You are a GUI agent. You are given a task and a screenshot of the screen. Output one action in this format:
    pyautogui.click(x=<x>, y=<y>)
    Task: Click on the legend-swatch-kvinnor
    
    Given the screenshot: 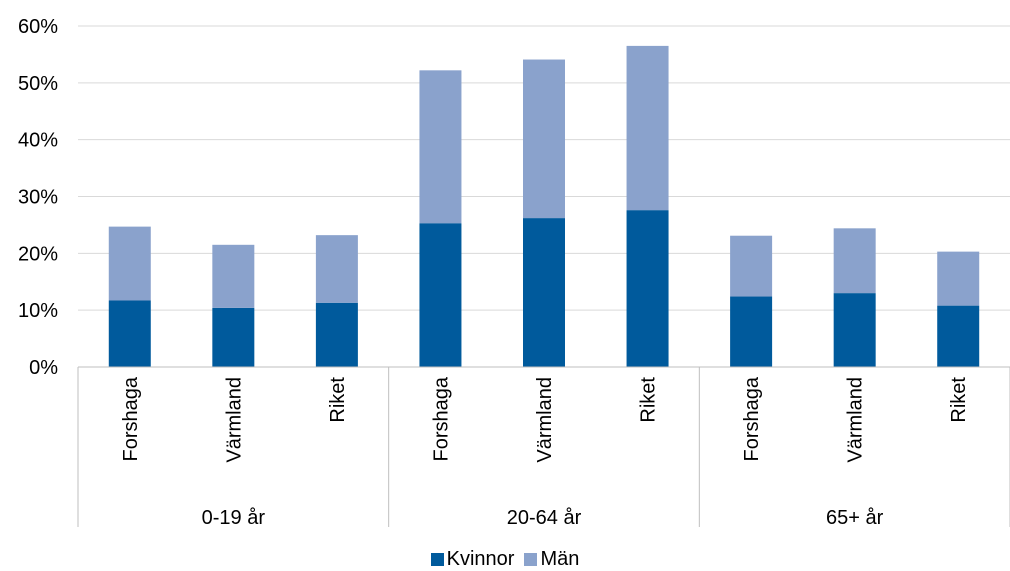 What is the action you would take?
    pyautogui.click(x=437, y=559)
    